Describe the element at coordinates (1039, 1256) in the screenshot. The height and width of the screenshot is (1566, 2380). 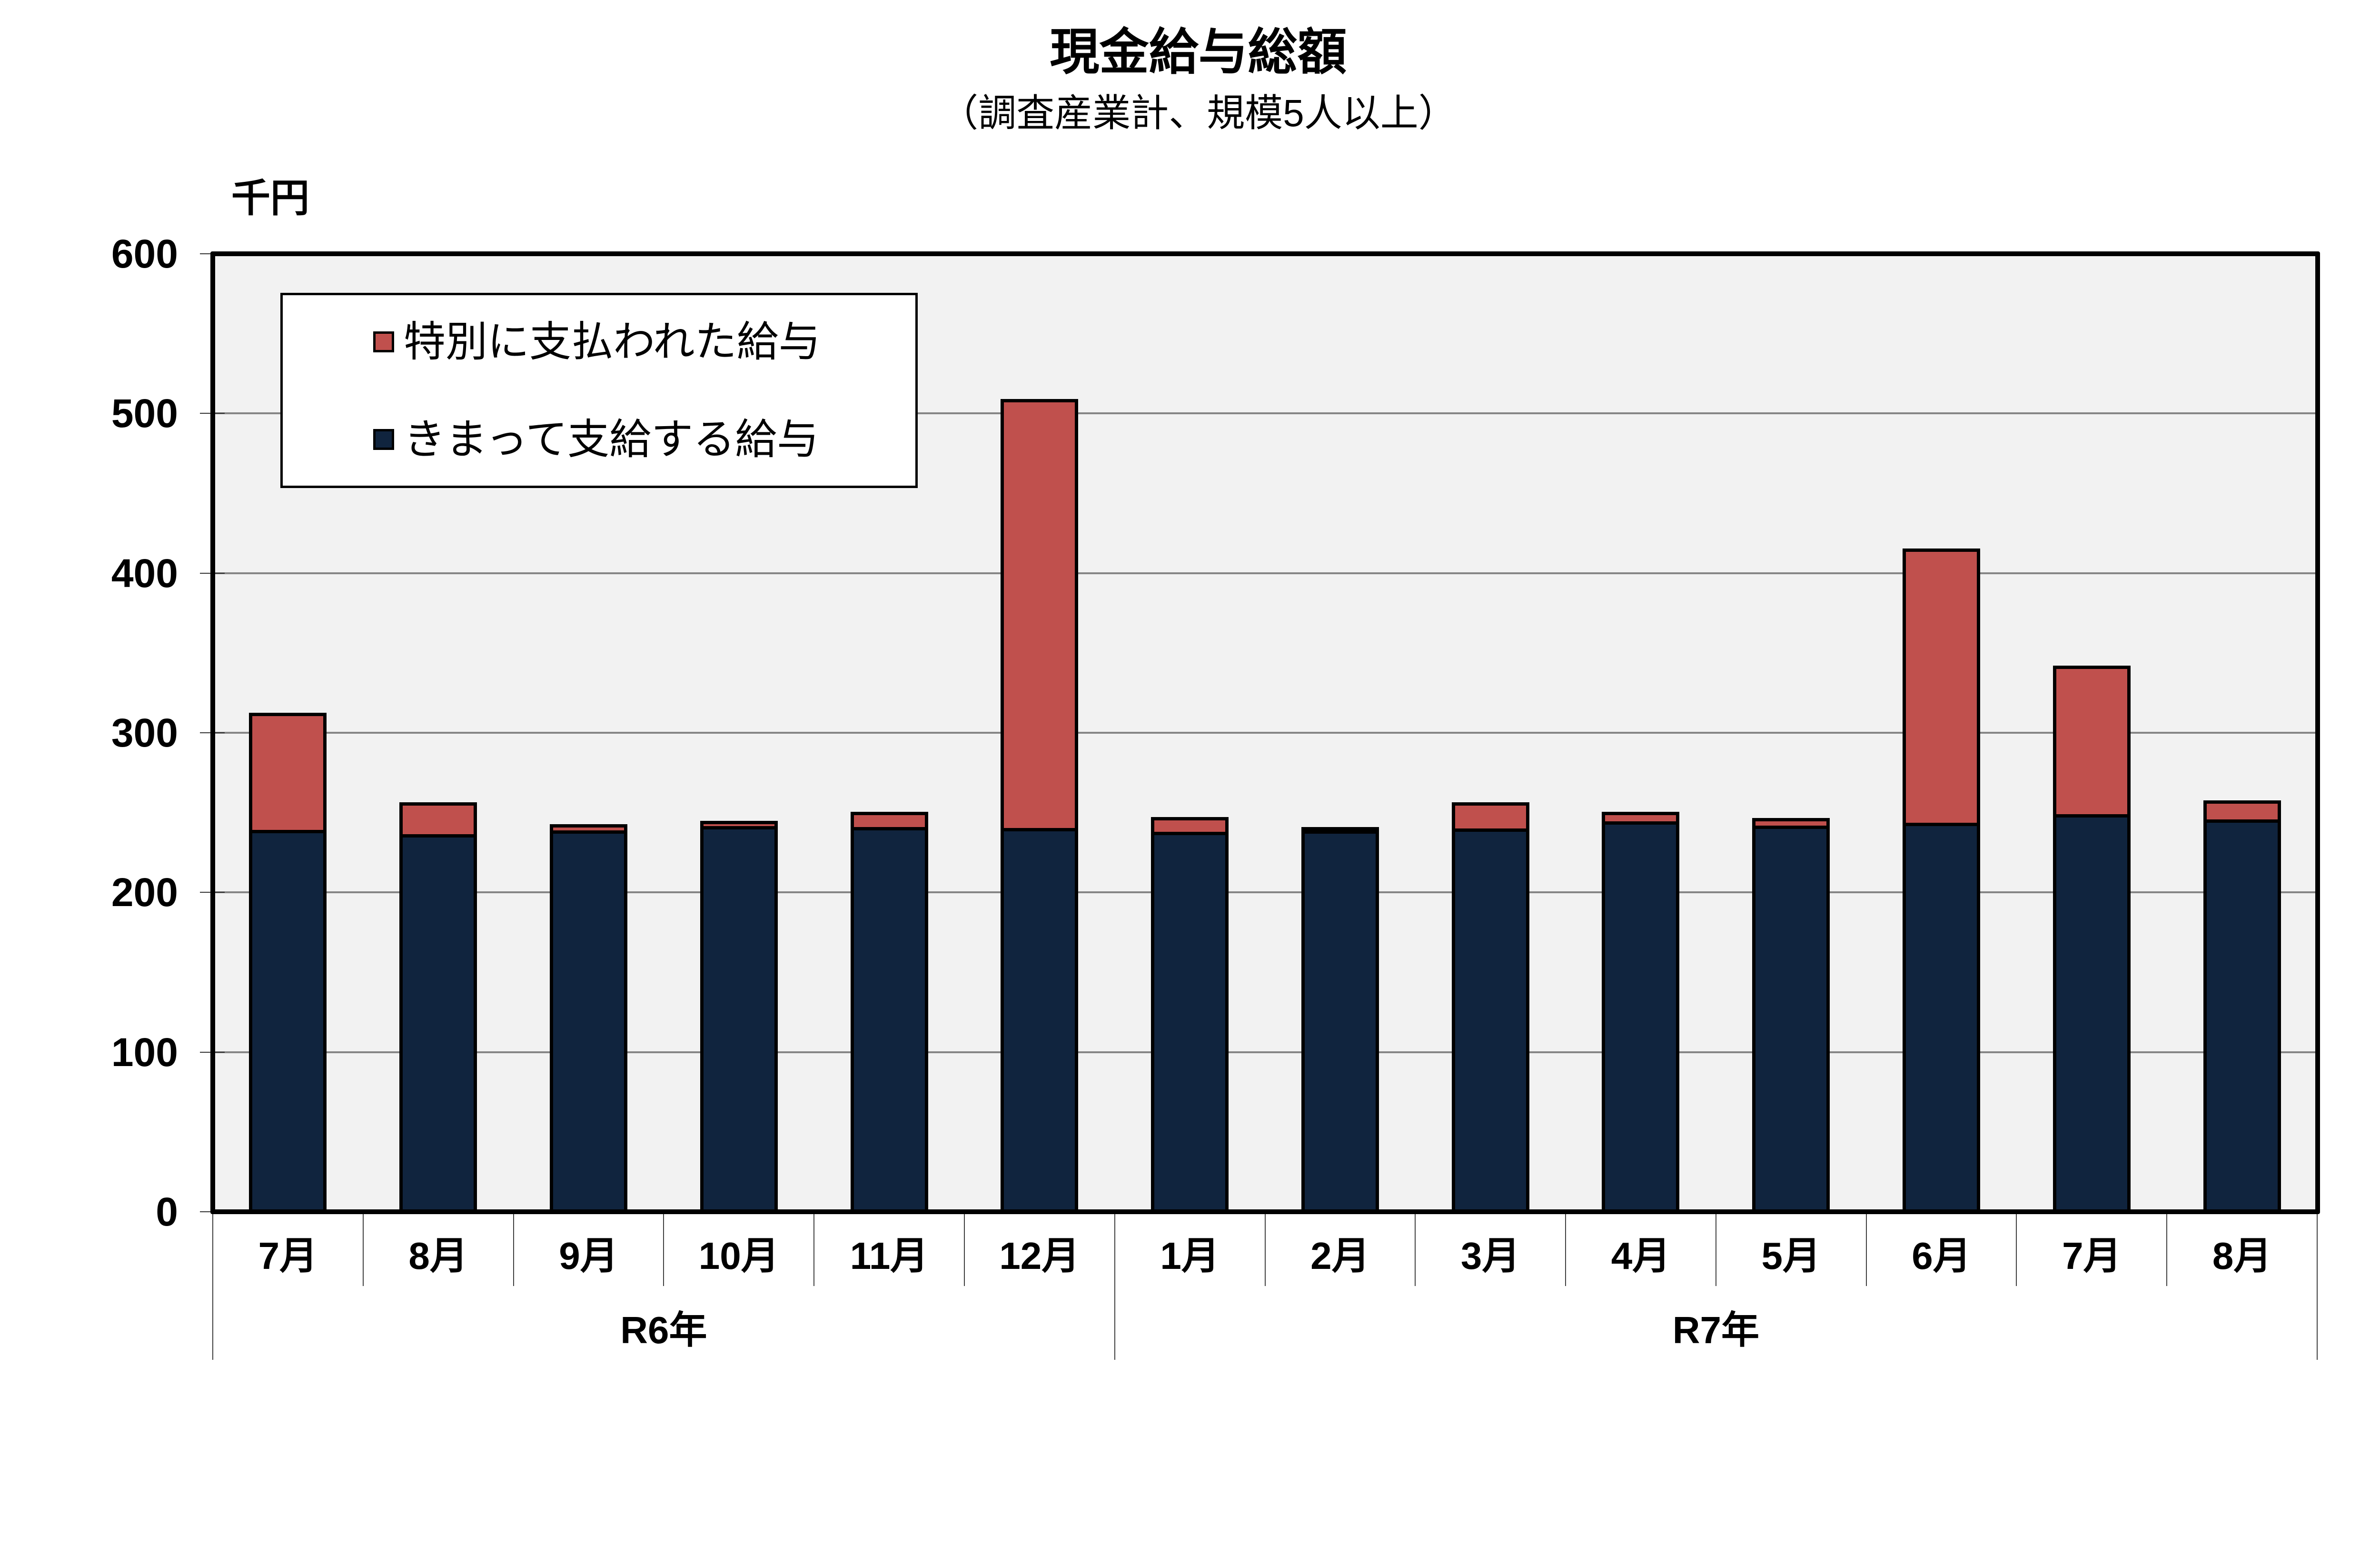
I see `x-axis-category-label: 12月` at that location.